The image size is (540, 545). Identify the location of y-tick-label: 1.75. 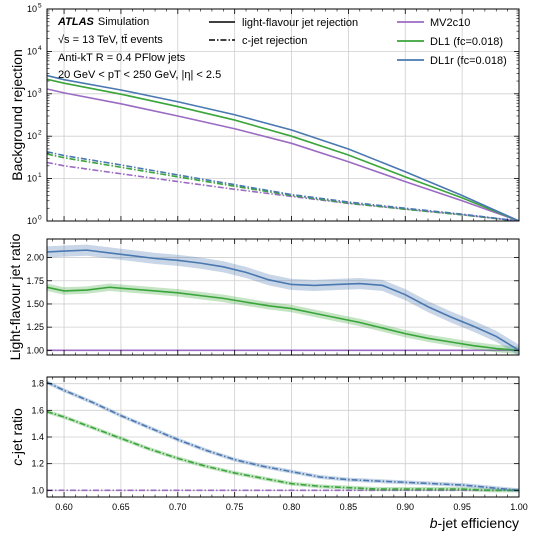
(35, 281).